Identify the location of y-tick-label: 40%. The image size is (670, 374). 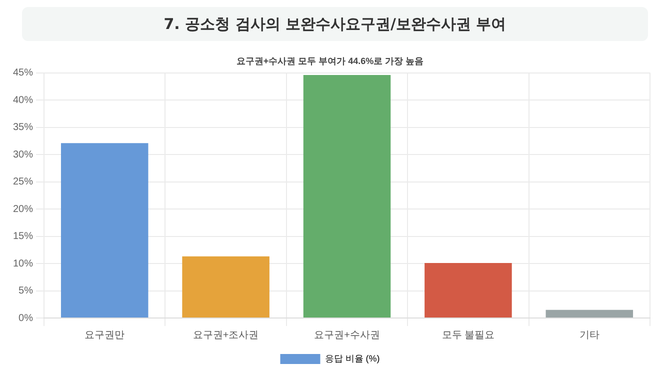
(23, 100).